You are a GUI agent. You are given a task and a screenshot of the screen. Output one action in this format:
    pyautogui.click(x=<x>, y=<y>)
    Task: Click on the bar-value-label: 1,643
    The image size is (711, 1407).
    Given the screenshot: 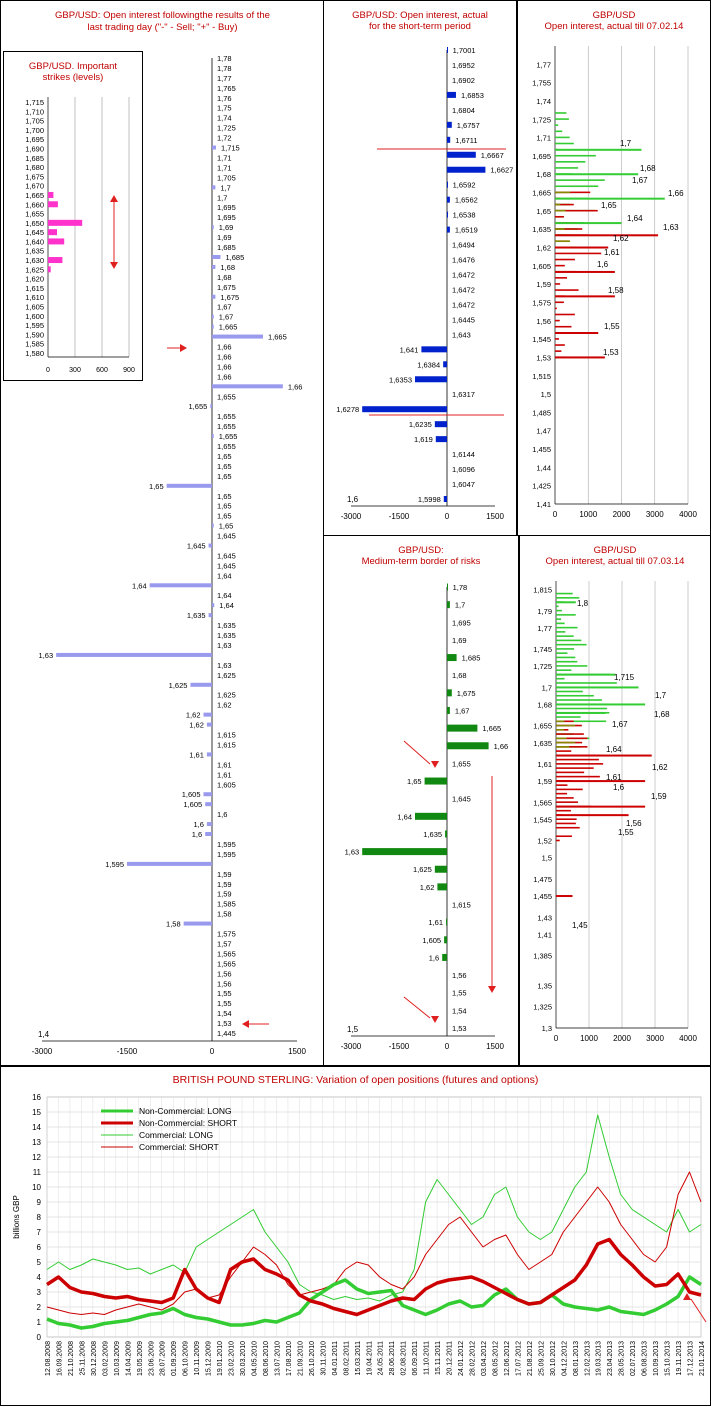 What is the action you would take?
    pyautogui.click(x=461, y=334)
    